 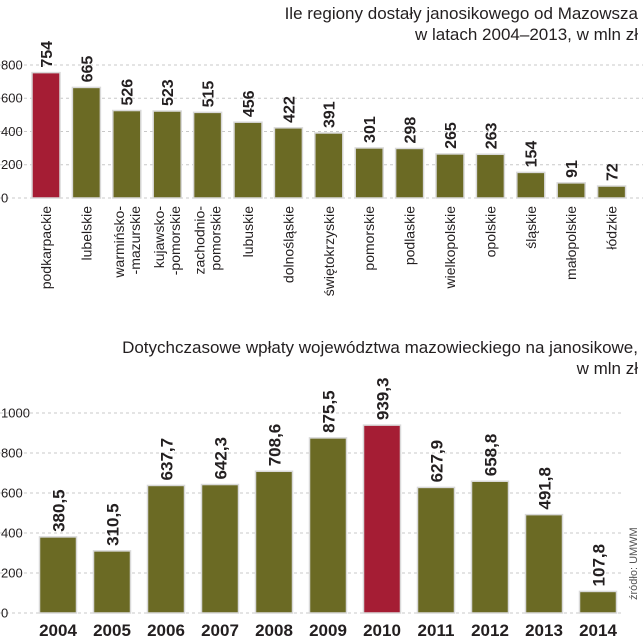 What do you see at coordinates (249, 103) in the screenshot?
I see `value-label: 456` at bounding box center [249, 103].